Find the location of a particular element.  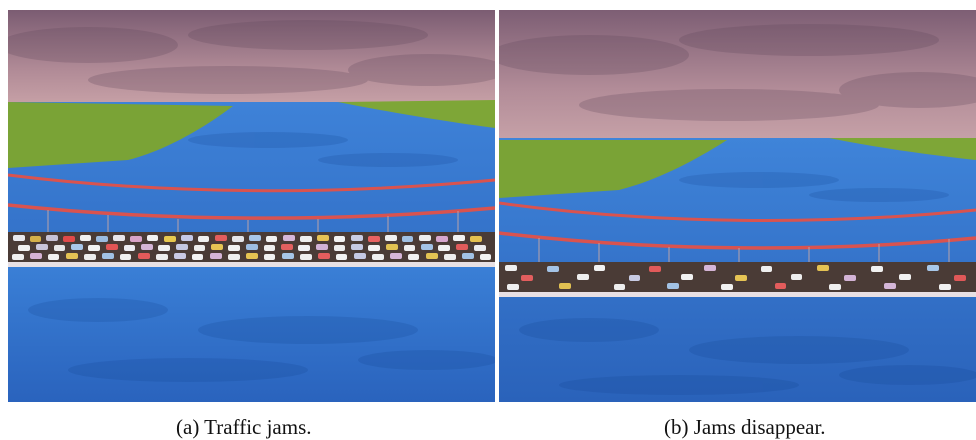

caption-jams-disappear: (b) Jams disappear. is located at coordinates (745, 427).